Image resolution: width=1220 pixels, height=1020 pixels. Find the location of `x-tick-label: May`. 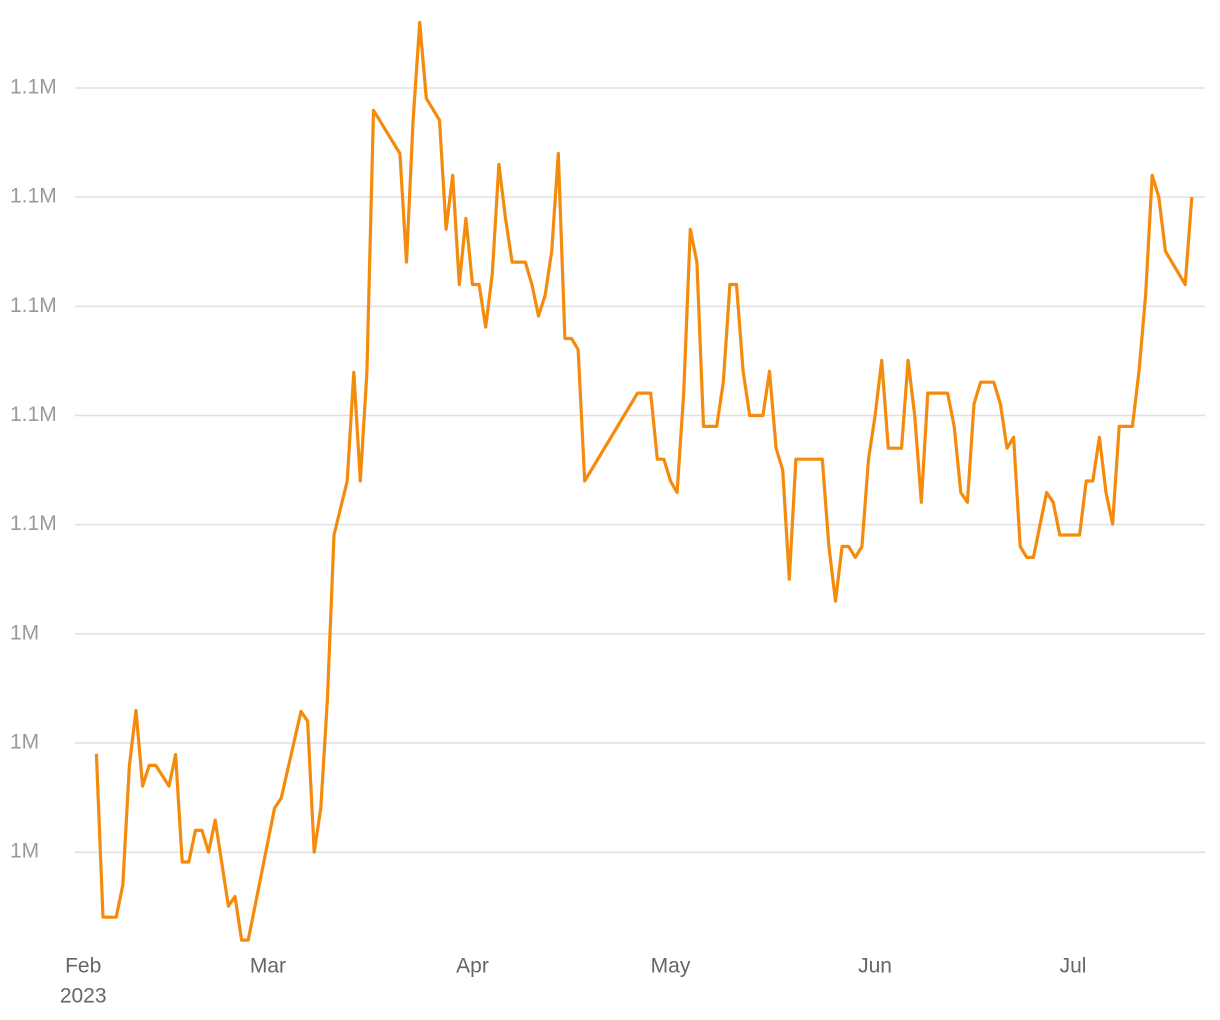

x-tick-label: May is located at coordinates (671, 966).